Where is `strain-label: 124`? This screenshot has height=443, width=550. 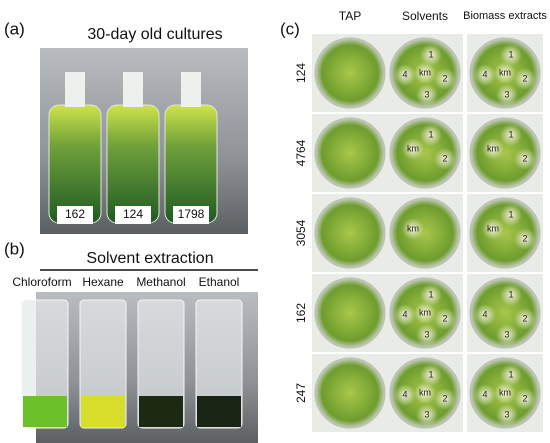 strain-label: 124 is located at coordinates (301, 73).